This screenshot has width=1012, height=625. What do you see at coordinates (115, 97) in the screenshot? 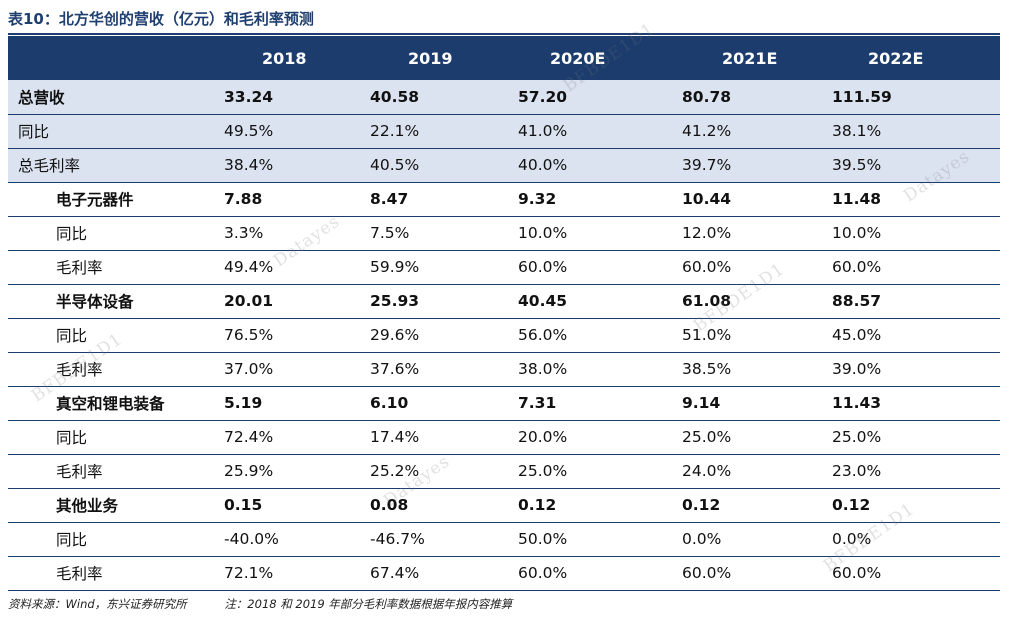
I see `row-label: 总营收` at bounding box center [115, 97].